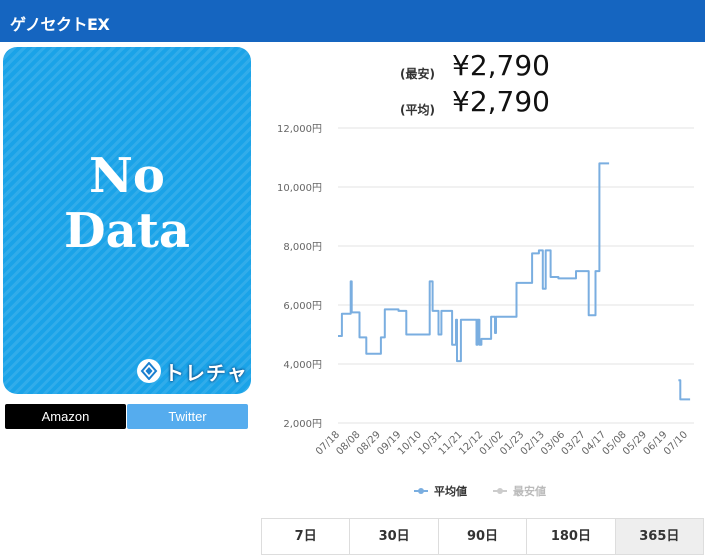 The width and height of the screenshot is (705, 557). I want to click on legend-avg-marker, so click(421, 491).